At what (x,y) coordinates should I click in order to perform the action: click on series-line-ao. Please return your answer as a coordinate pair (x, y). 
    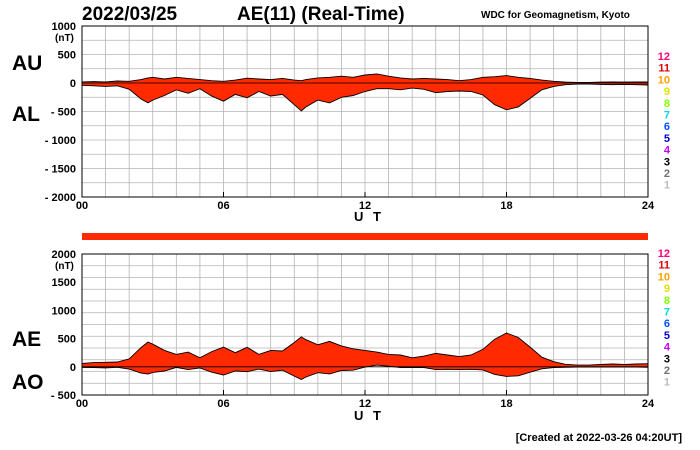
    Looking at the image, I should click on (365, 372).